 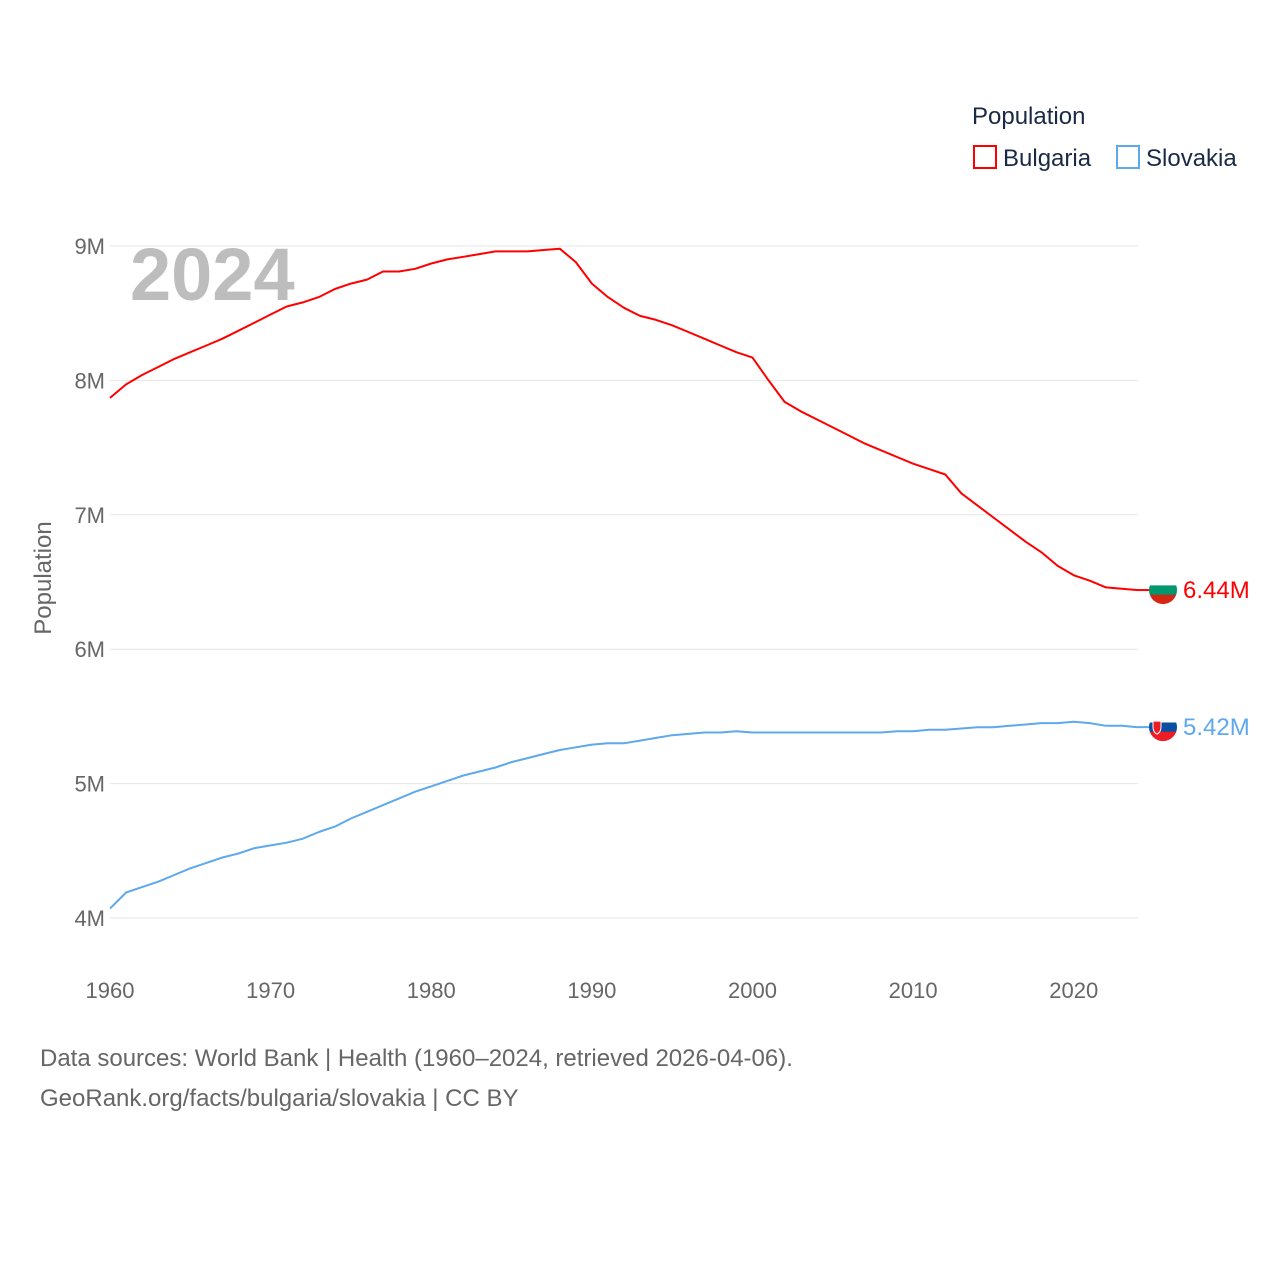 I want to click on x-axis-ticks: 1960 1970 1980 1990 2000 2010 2020, so click(x=592, y=990).